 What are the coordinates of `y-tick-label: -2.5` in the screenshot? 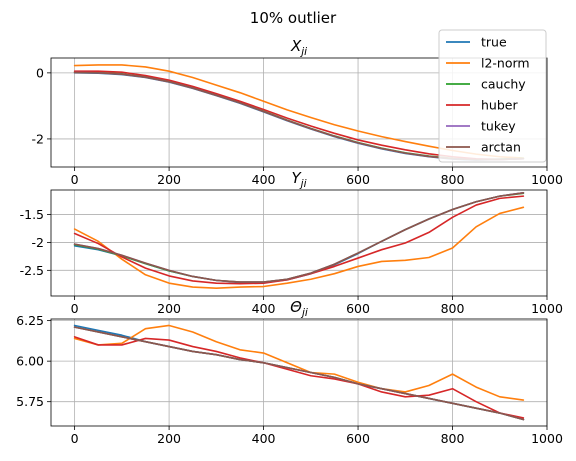 It's located at (32, 270).